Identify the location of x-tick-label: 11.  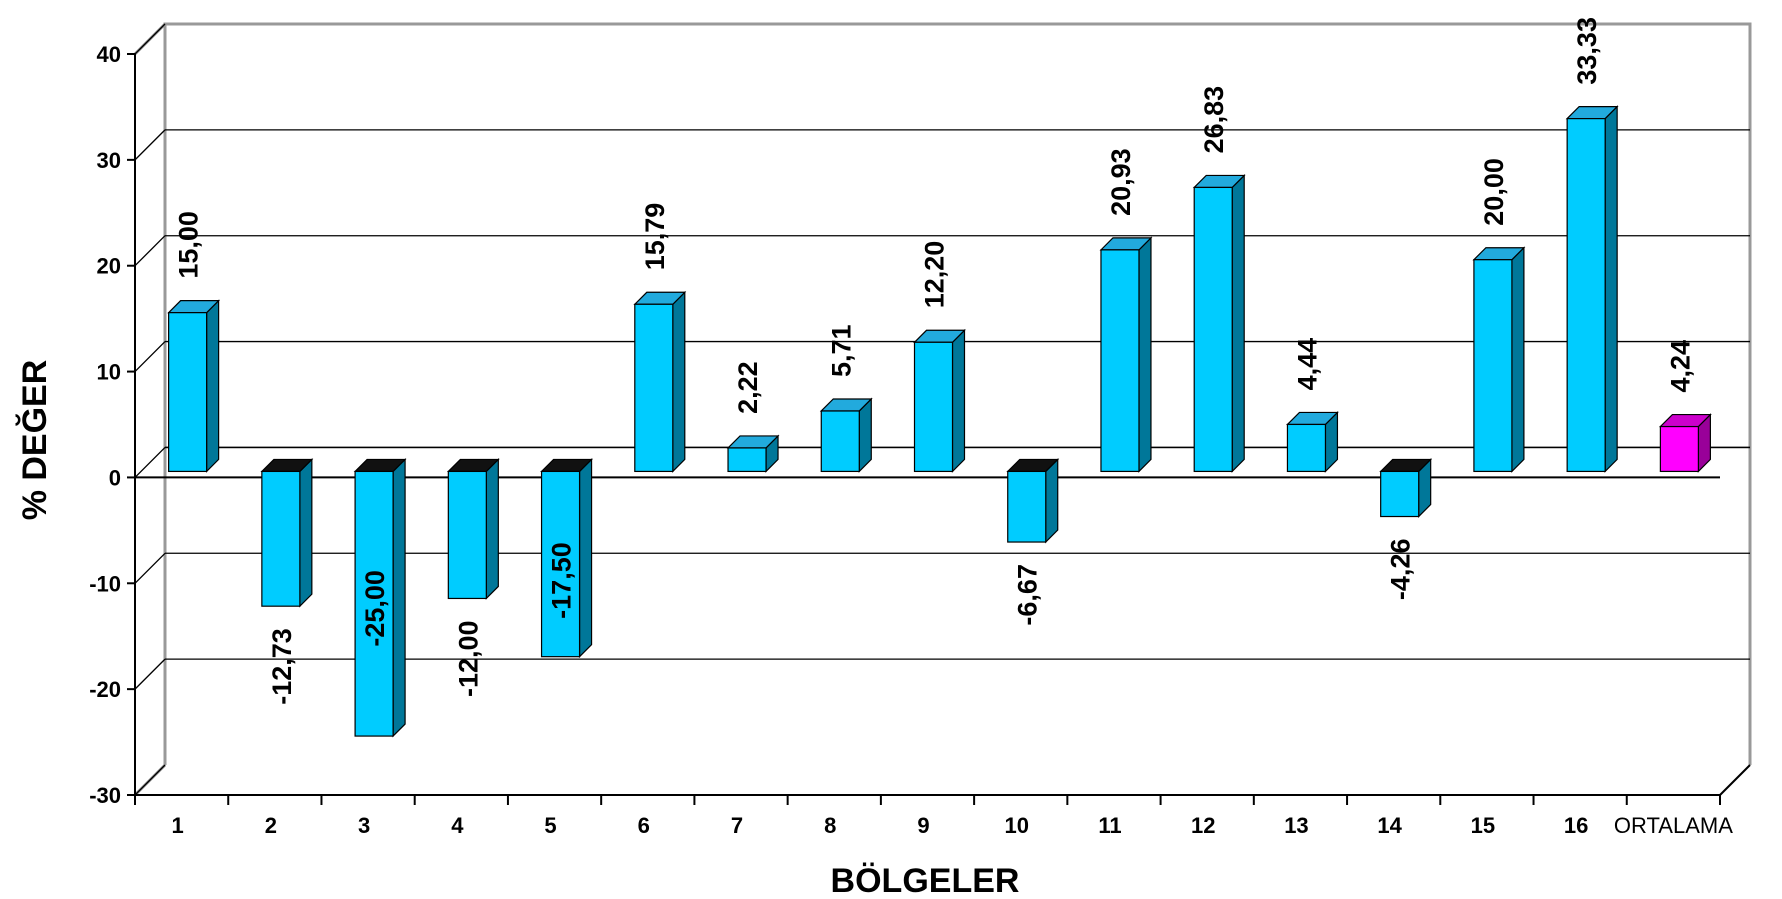
(1109, 825).